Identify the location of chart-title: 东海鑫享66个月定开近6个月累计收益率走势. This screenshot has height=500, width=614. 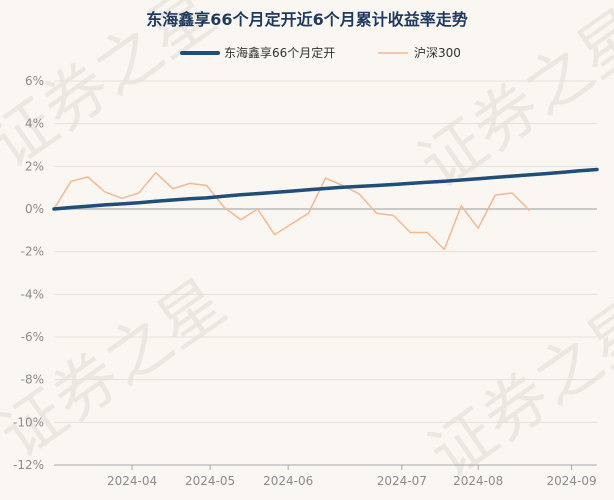
(306, 19).